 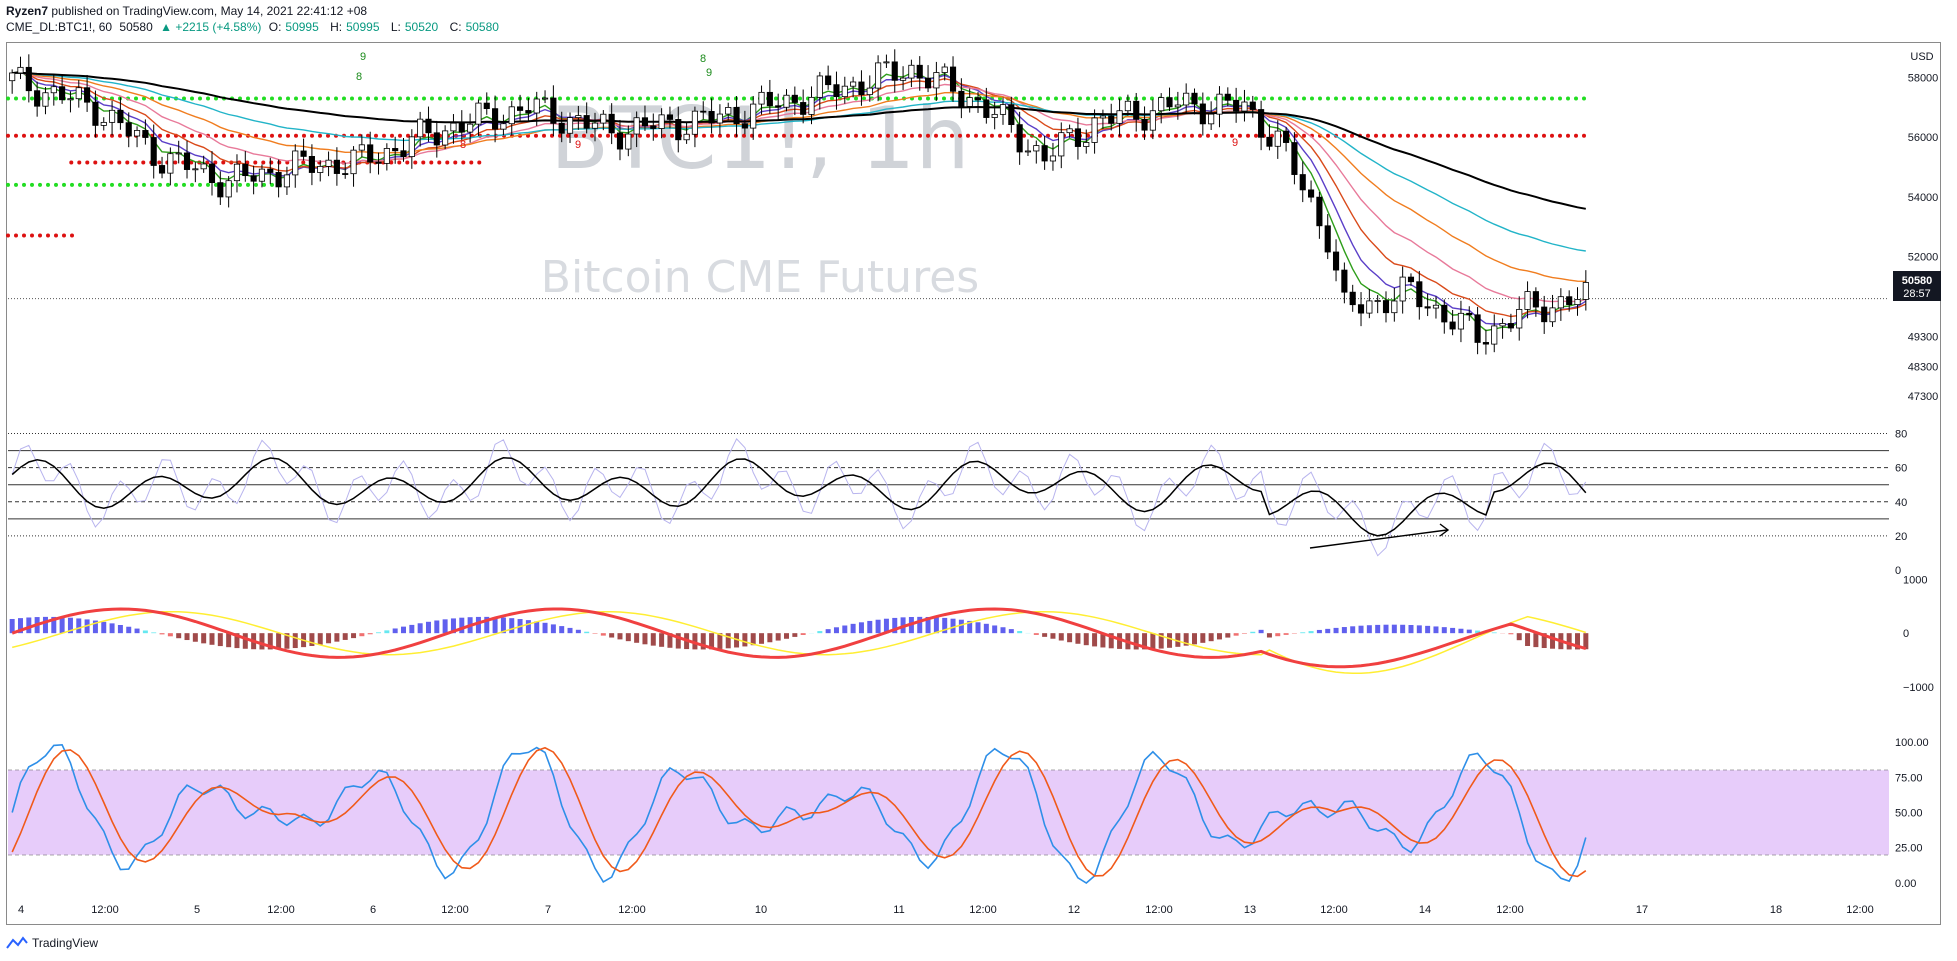 I want to click on td-marker: 8, so click(x=359, y=77).